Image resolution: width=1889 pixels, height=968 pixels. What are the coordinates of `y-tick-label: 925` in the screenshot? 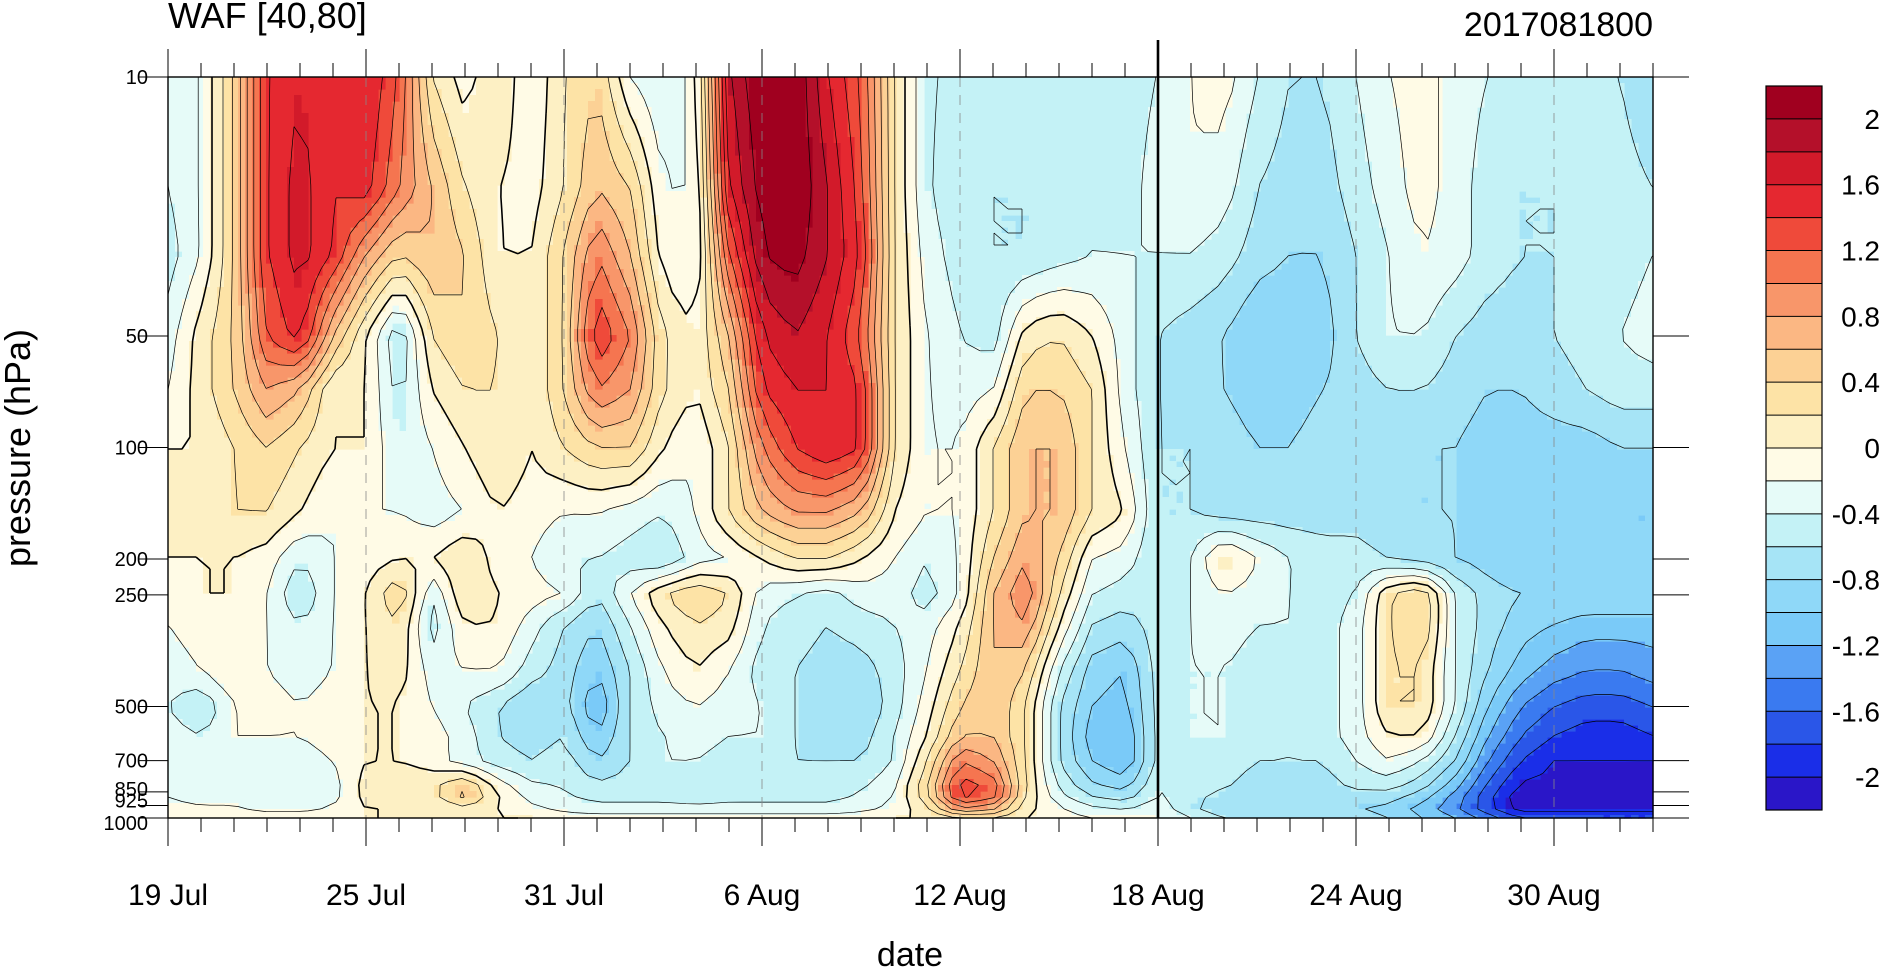 It's located at (131, 801).